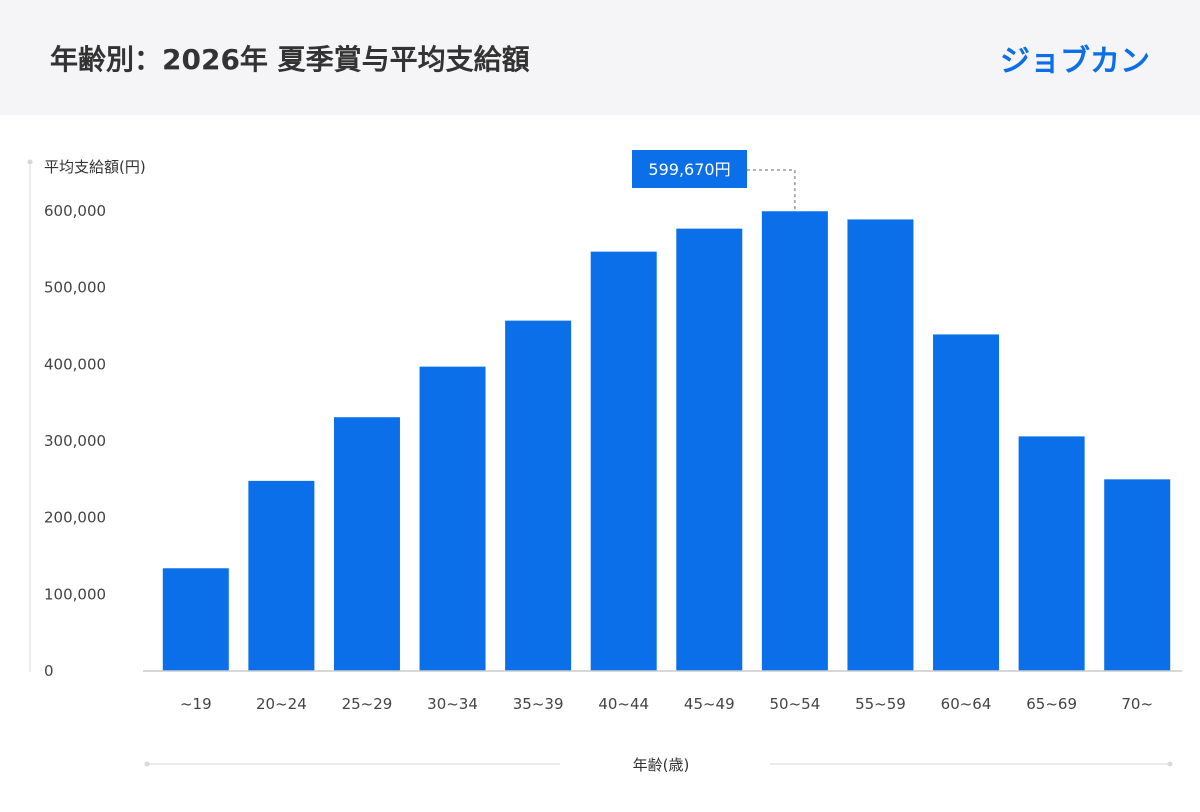  I want to click on y-tick-label: 600,000, so click(75, 211).